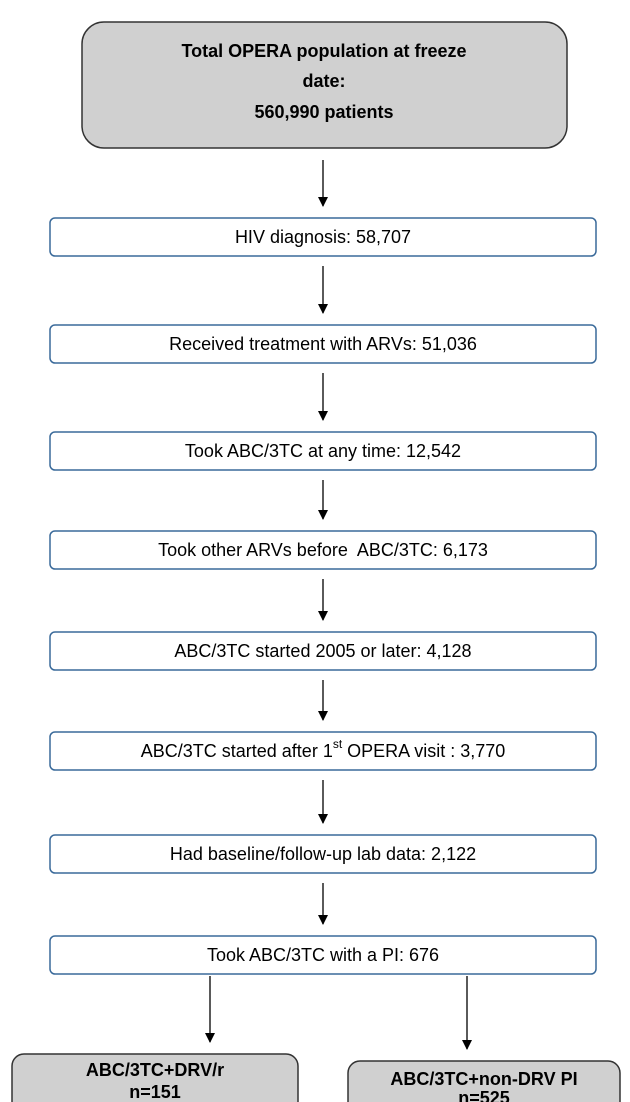 Image resolution: width=630 pixels, height=1102 pixels. I want to click on branch-line: ABC/3TC+non-DRV PI, so click(483, 1079).